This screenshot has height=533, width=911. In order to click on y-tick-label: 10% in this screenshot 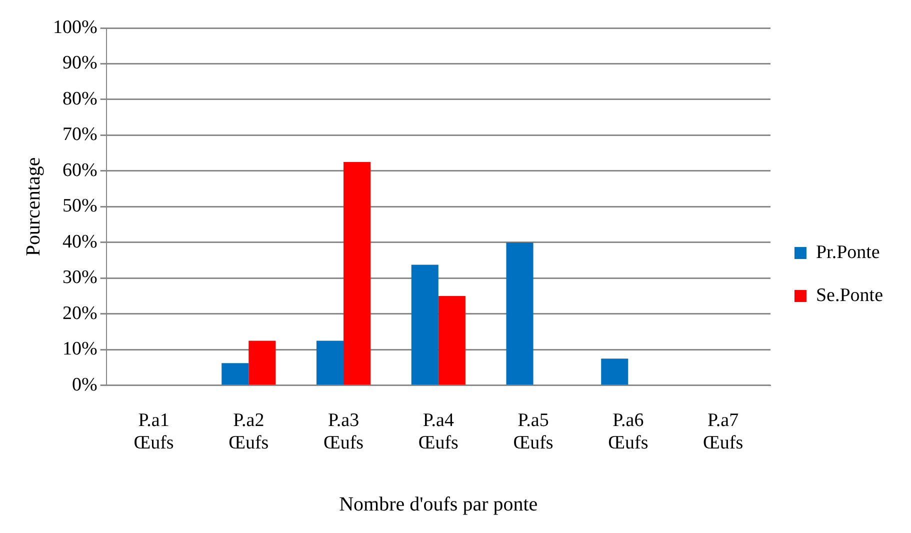, I will do `click(80, 349)`.